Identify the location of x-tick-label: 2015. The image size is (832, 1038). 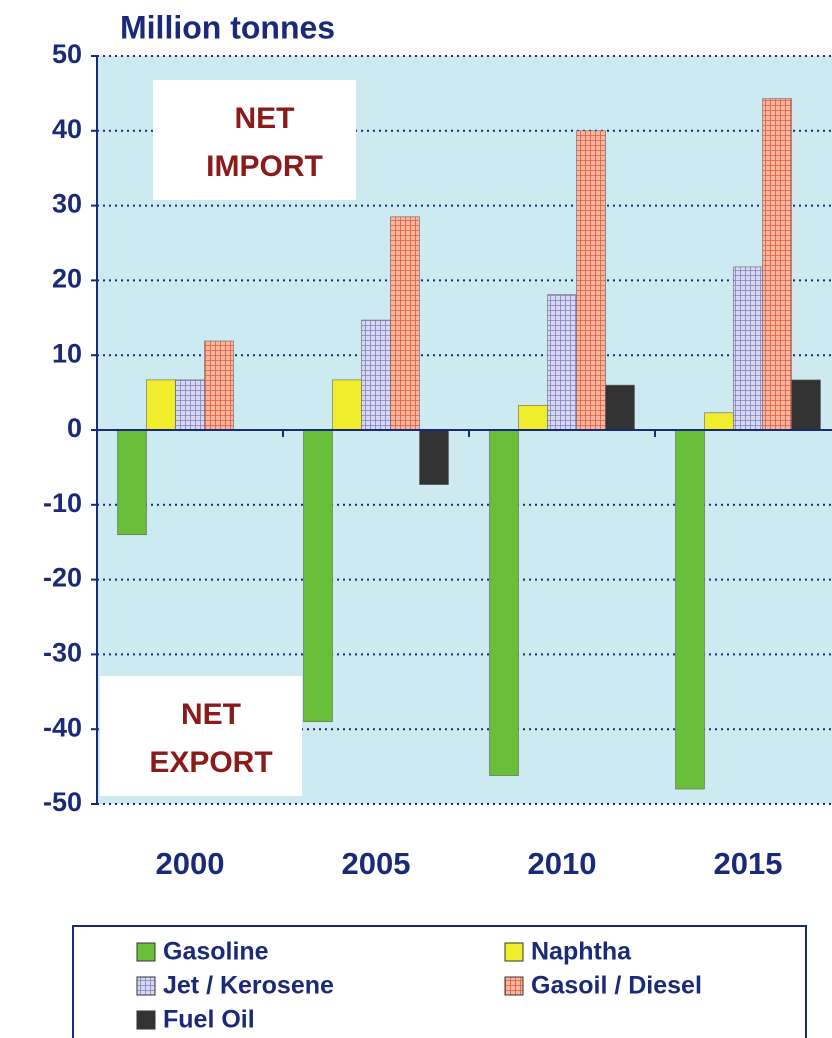
(748, 863).